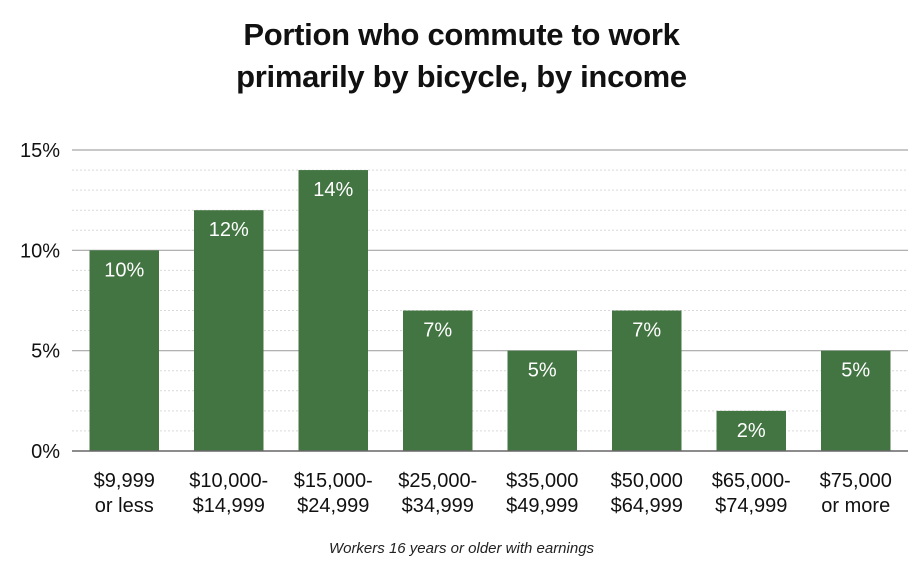  What do you see at coordinates (647, 481) in the screenshot?
I see `category-label: $50,000` at bounding box center [647, 481].